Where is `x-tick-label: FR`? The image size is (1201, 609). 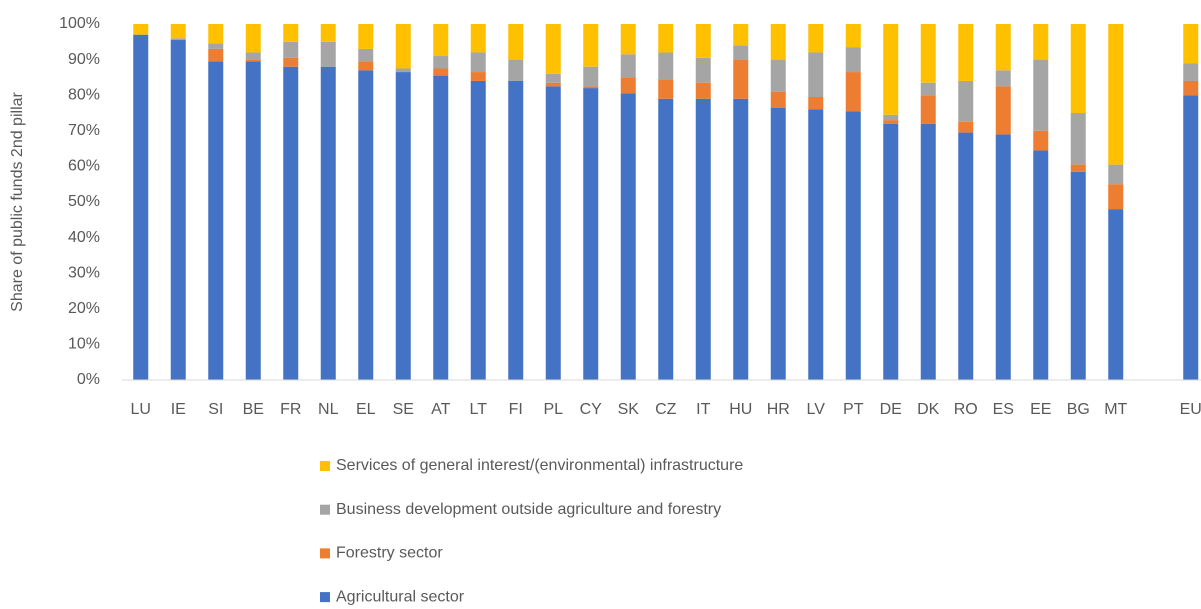
x-tick-label: FR is located at coordinates (290, 409).